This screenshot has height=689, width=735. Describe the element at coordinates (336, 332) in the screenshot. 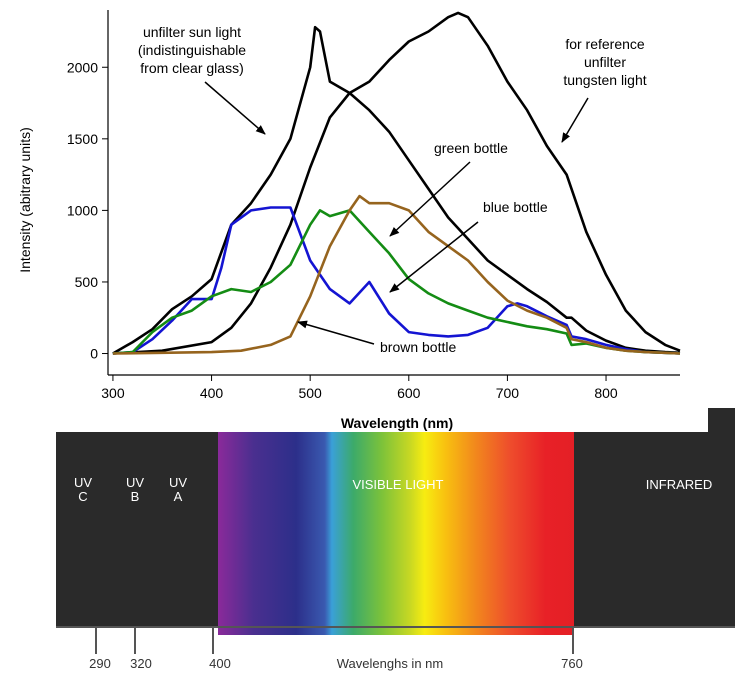

I see `brown-bottle-arrow` at that location.